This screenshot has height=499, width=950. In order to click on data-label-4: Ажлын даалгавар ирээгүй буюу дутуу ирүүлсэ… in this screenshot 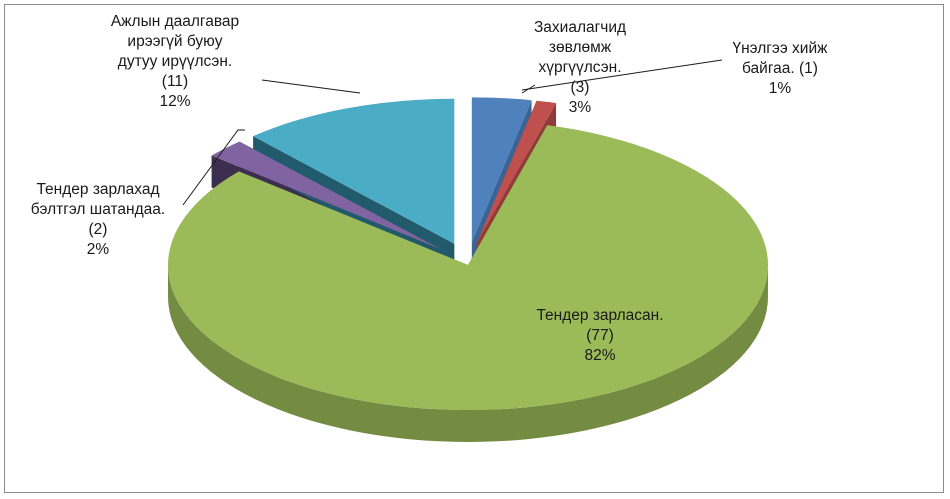, I will do `click(175, 61)`.